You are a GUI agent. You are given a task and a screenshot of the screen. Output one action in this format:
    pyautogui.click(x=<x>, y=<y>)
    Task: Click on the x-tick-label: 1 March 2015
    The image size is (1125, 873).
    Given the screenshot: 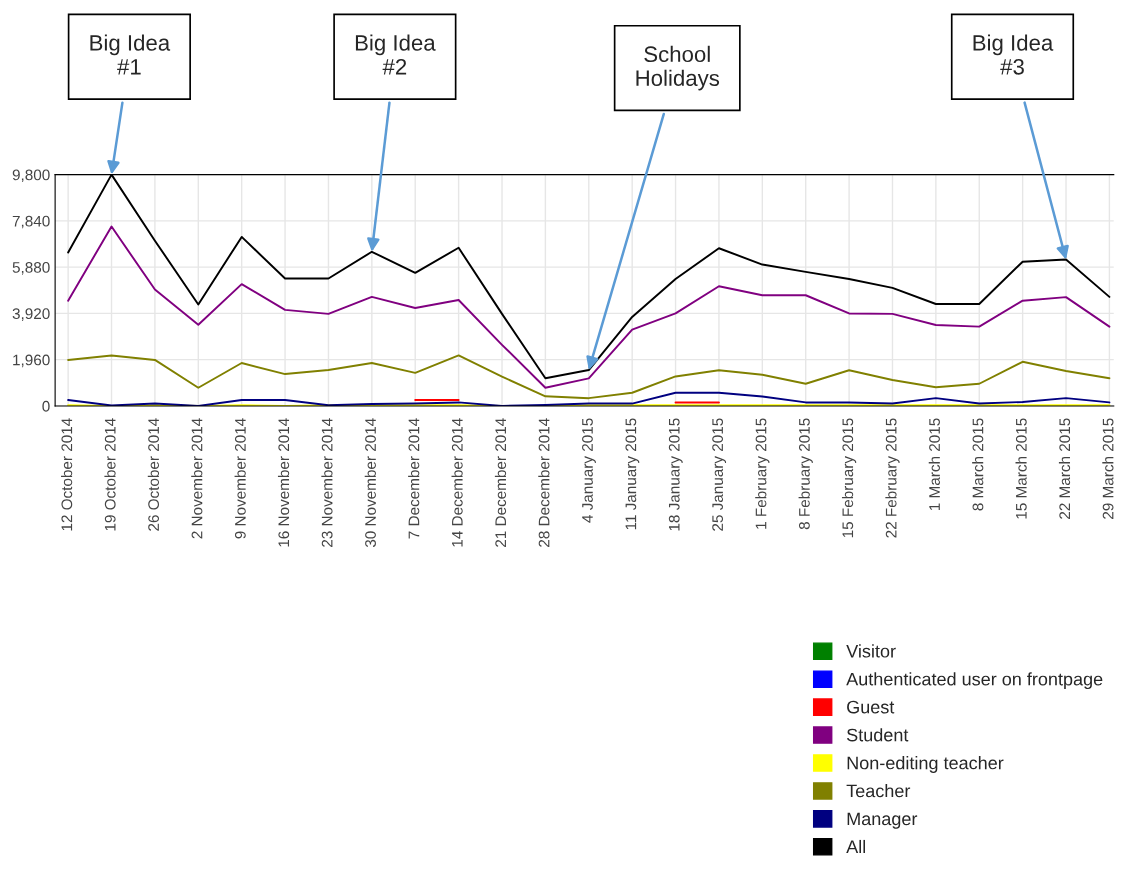 What is the action you would take?
    pyautogui.click(x=934, y=464)
    